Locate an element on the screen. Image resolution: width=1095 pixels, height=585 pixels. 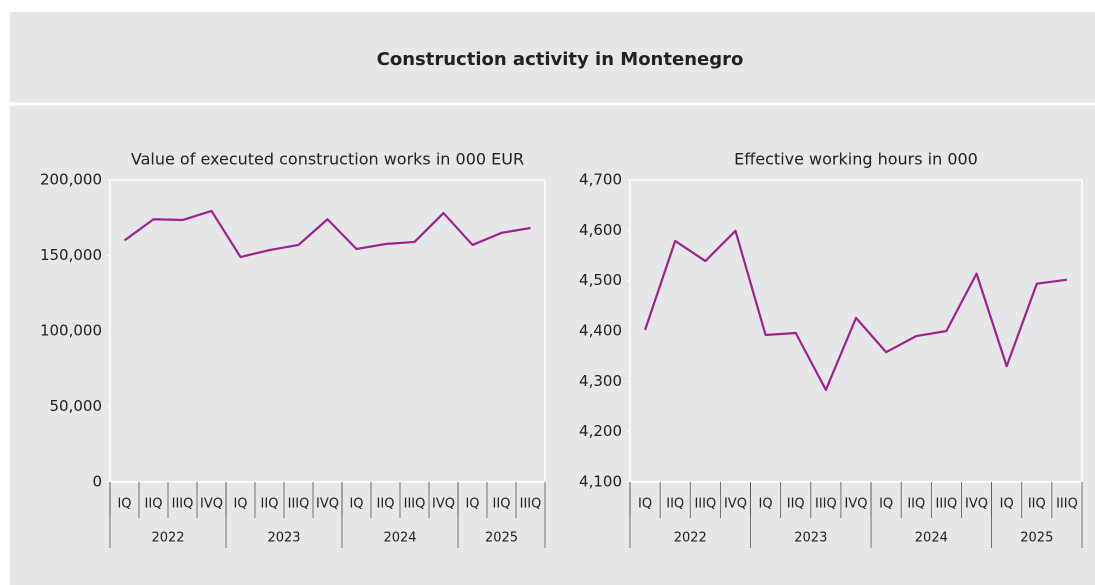
y-tick-label: 100,000 is located at coordinates (71, 331).